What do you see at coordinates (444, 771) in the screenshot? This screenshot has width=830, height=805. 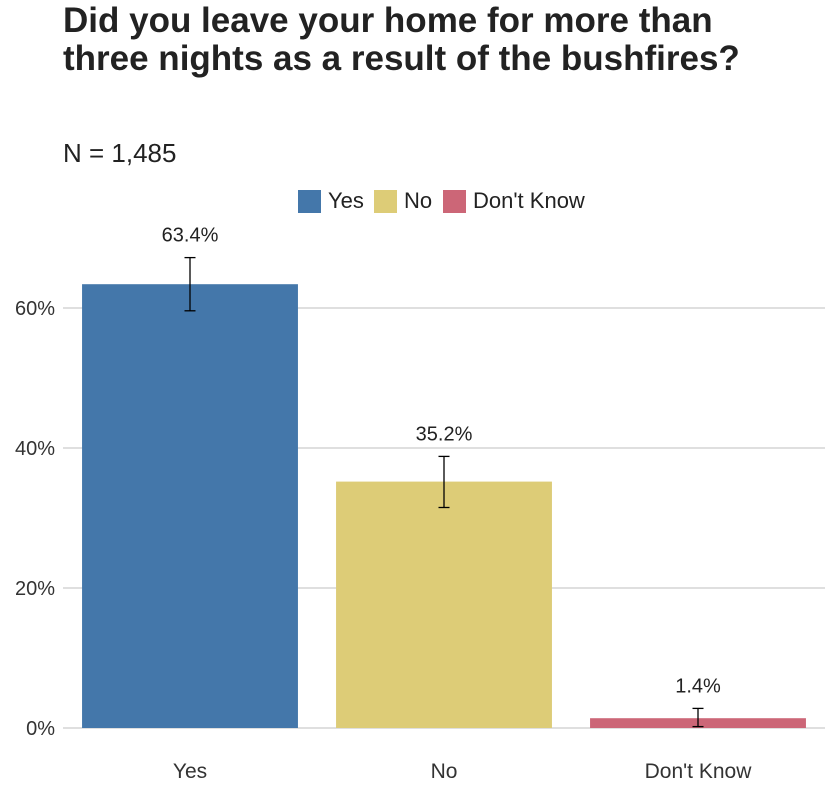 I see `x-tick-label: No` at bounding box center [444, 771].